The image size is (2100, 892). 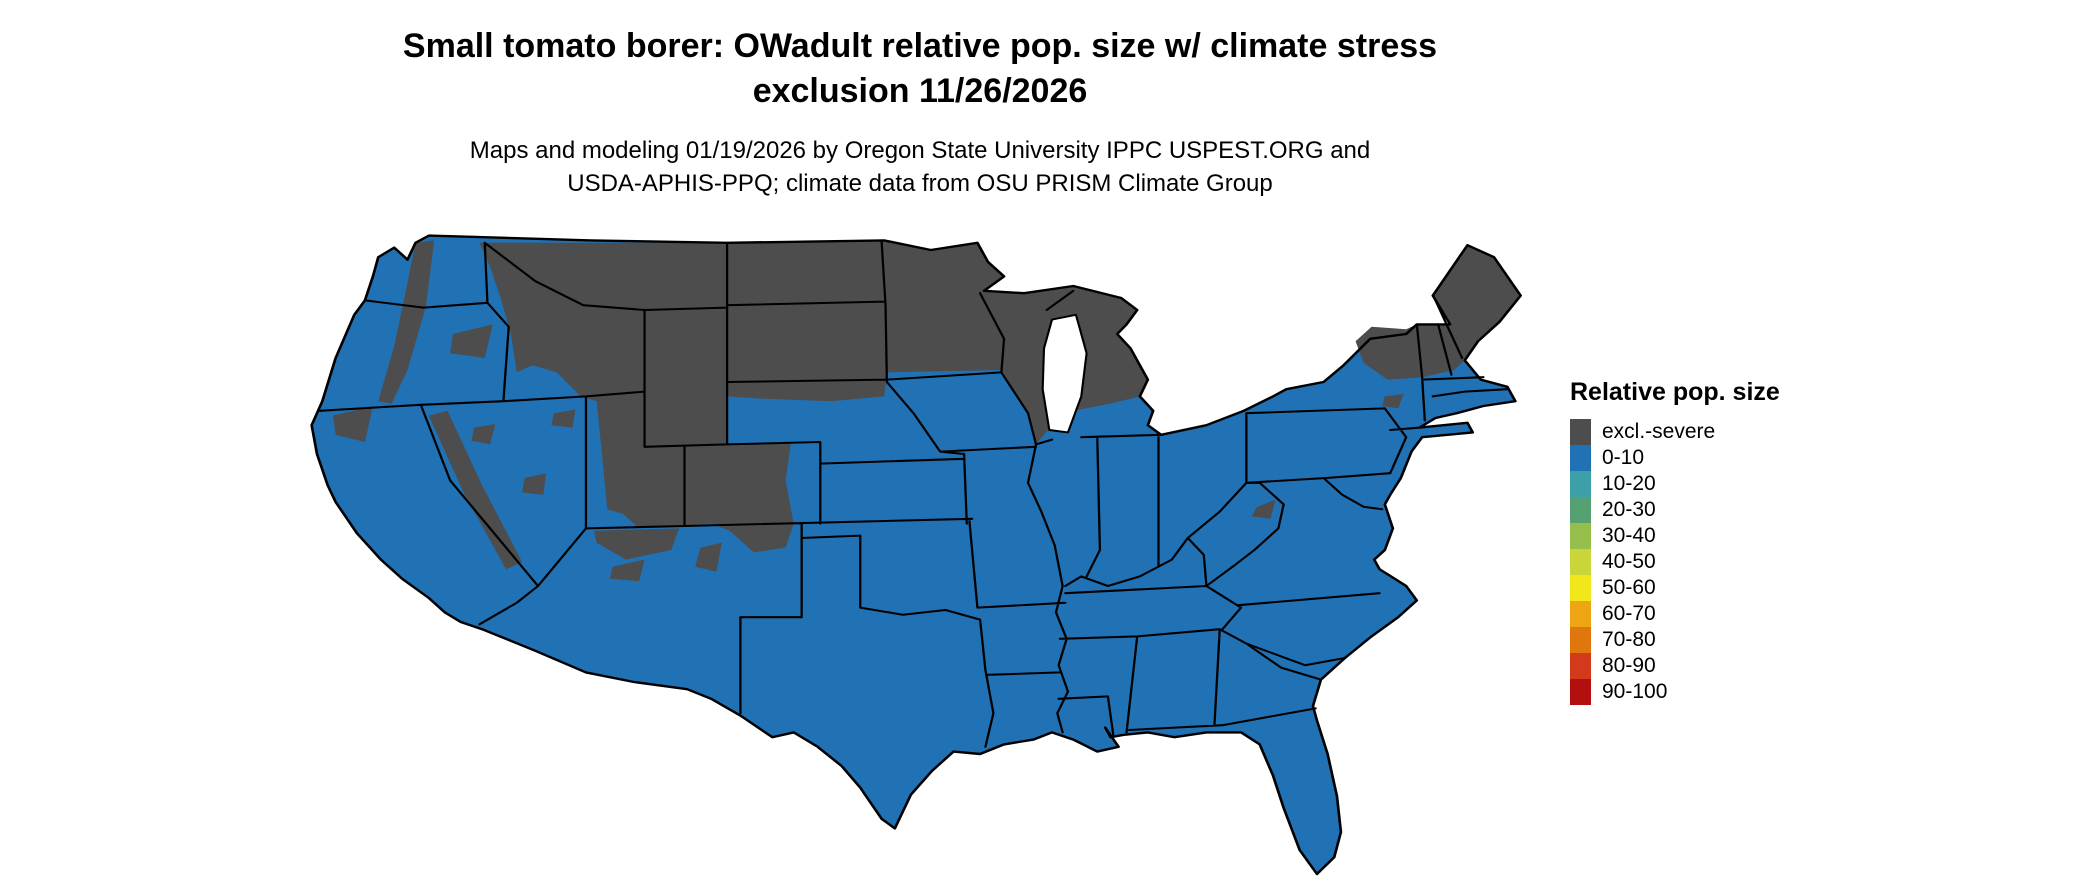 What do you see at coordinates (1629, 509) in the screenshot?
I see `legend-label: 20-30` at bounding box center [1629, 509].